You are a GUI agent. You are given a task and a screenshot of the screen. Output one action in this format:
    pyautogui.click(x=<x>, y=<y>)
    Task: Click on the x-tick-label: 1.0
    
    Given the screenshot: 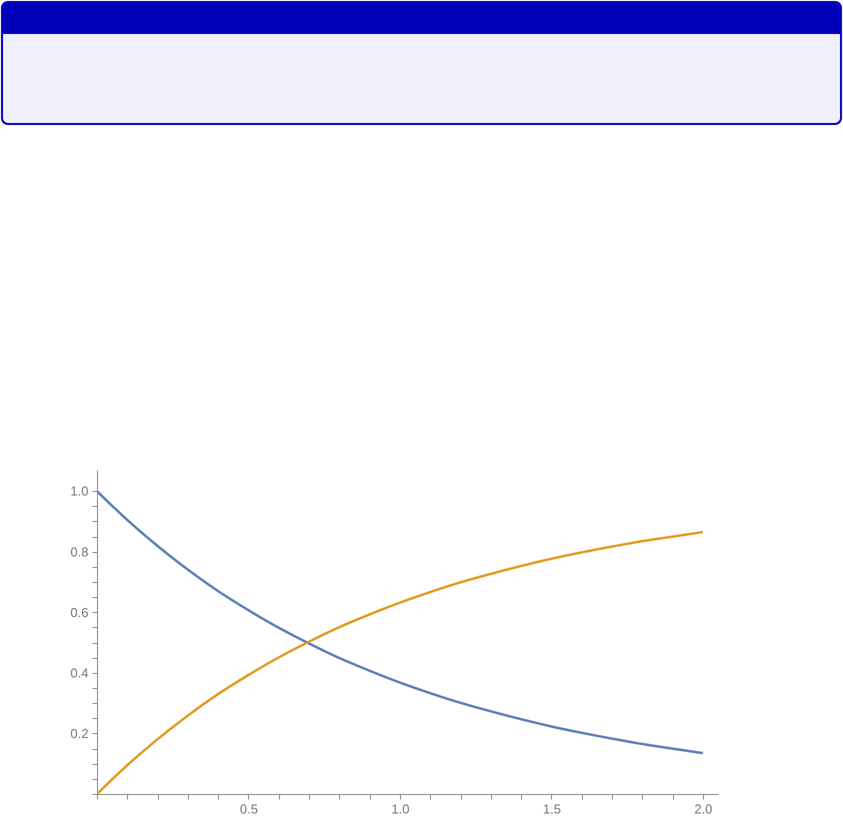 What is the action you would take?
    pyautogui.click(x=400, y=809)
    